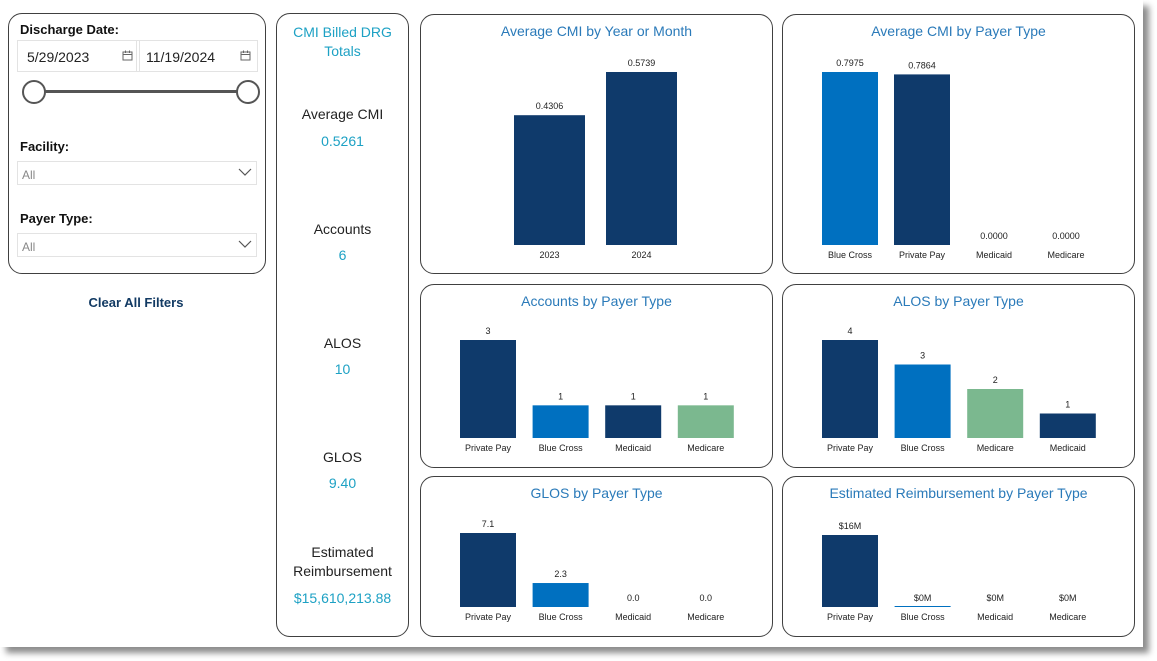 The image size is (1157, 661). I want to click on bar-2023, so click(549, 180).